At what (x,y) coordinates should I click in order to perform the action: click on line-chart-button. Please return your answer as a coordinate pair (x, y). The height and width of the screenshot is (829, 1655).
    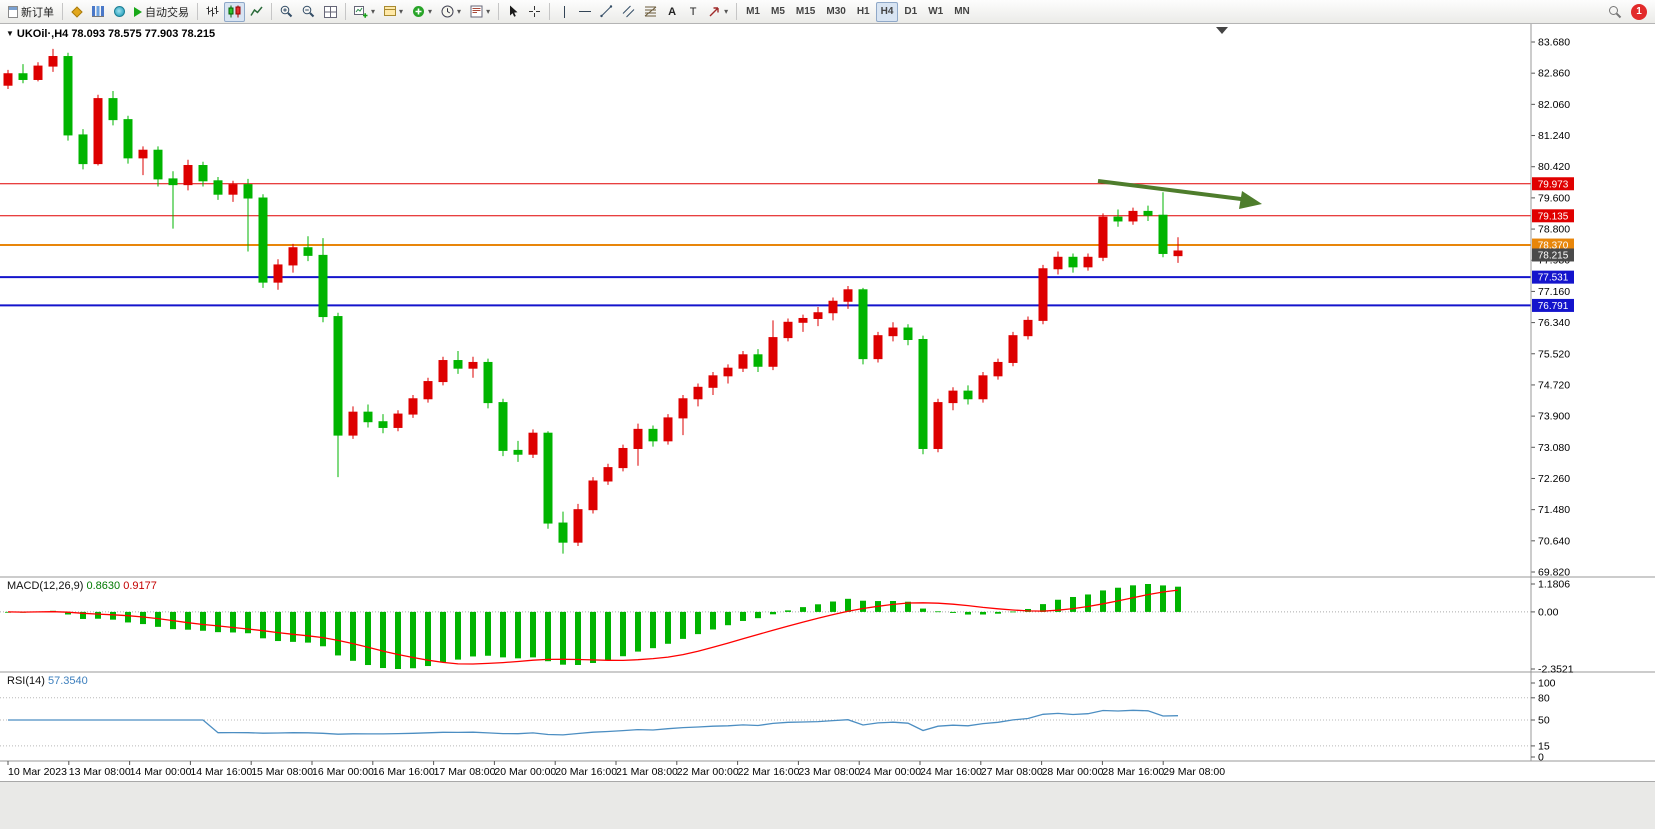
    Looking at the image, I should click on (256, 12).